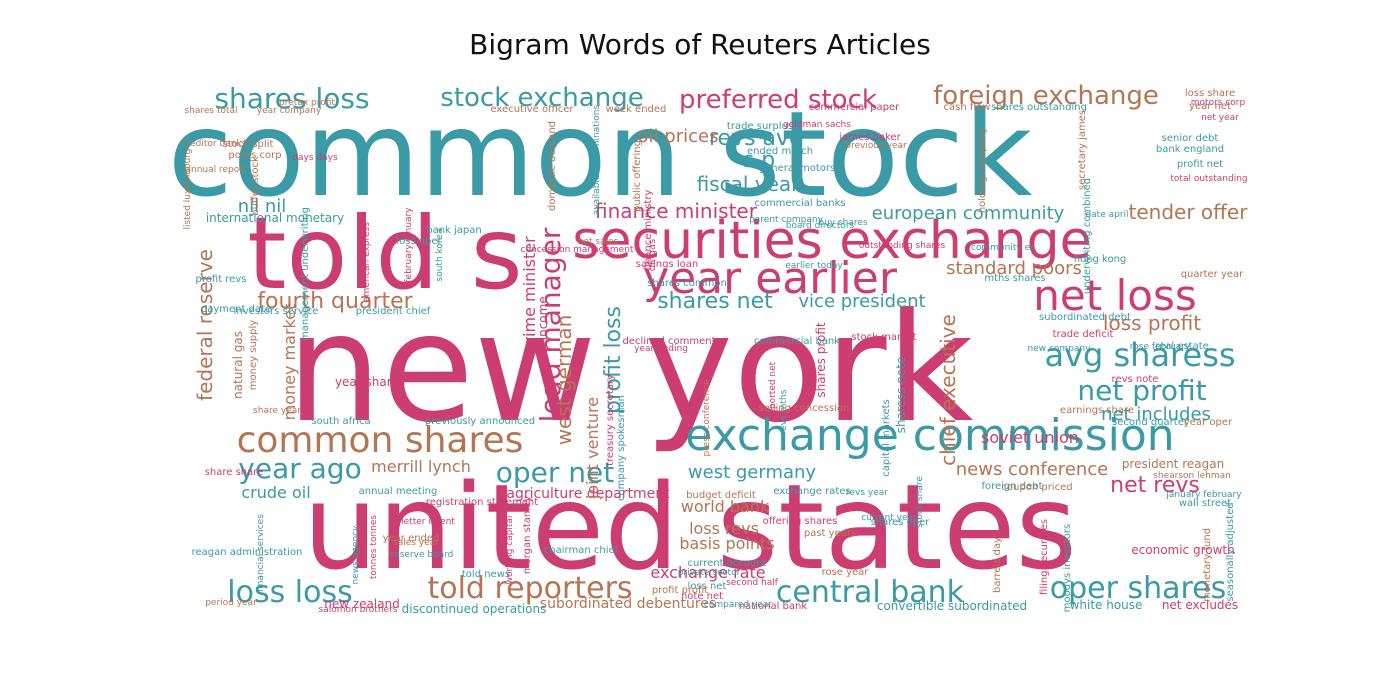 The width and height of the screenshot is (1400, 700). What do you see at coordinates (1156, 414) in the screenshot?
I see `word-net-includes: net includes` at bounding box center [1156, 414].